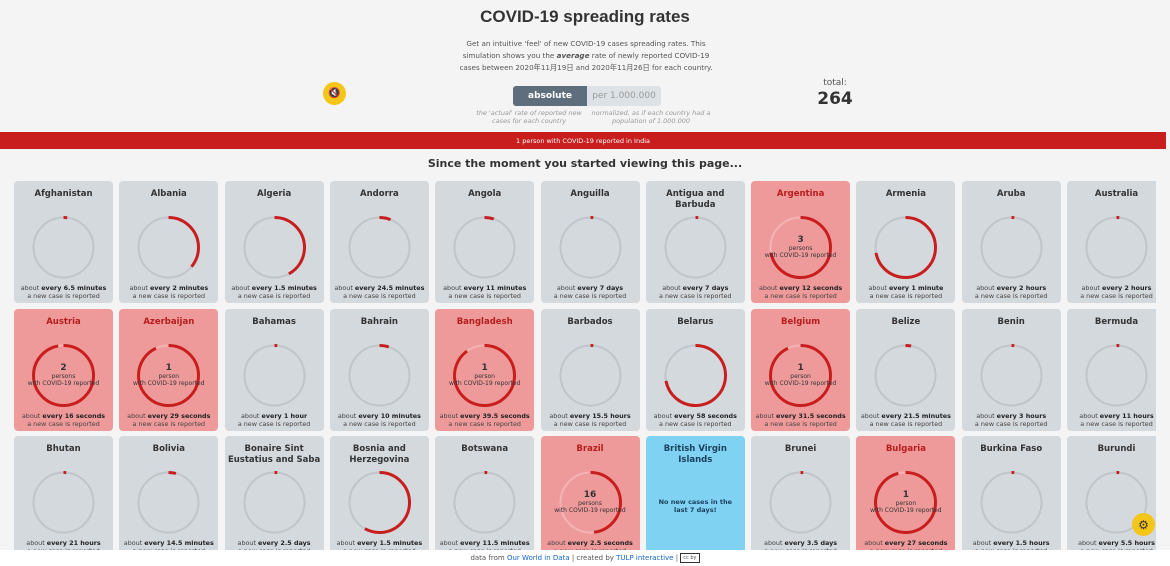  What do you see at coordinates (284, 543) in the screenshot?
I see `rate-value: every 2.5 days` at bounding box center [284, 543].